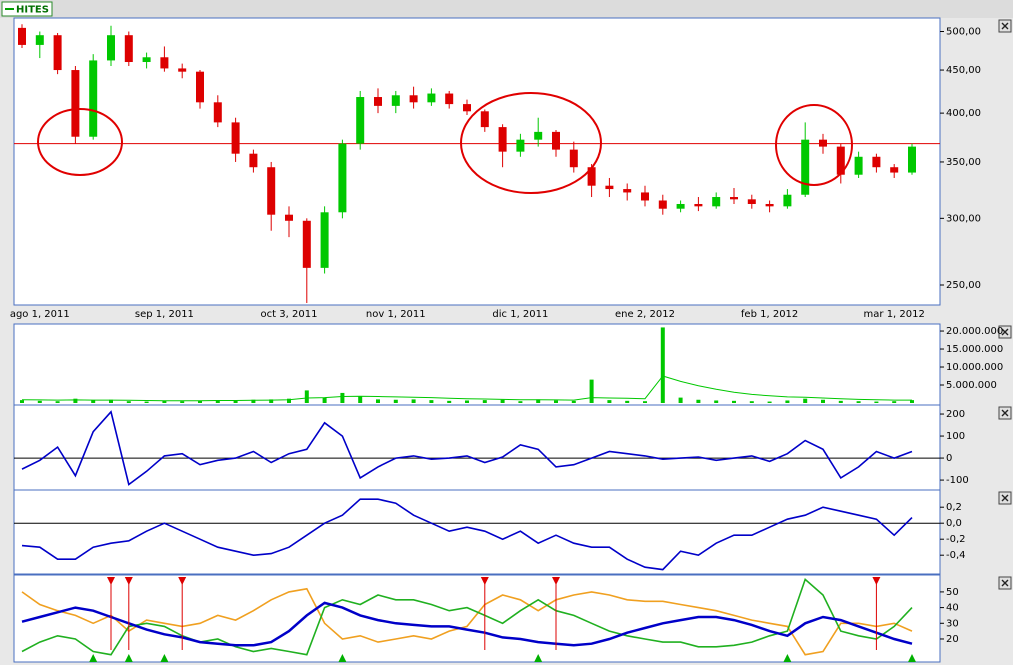 The image size is (1013, 665). I want to click on x-tick-label: nov 1, 2011, so click(396, 314).